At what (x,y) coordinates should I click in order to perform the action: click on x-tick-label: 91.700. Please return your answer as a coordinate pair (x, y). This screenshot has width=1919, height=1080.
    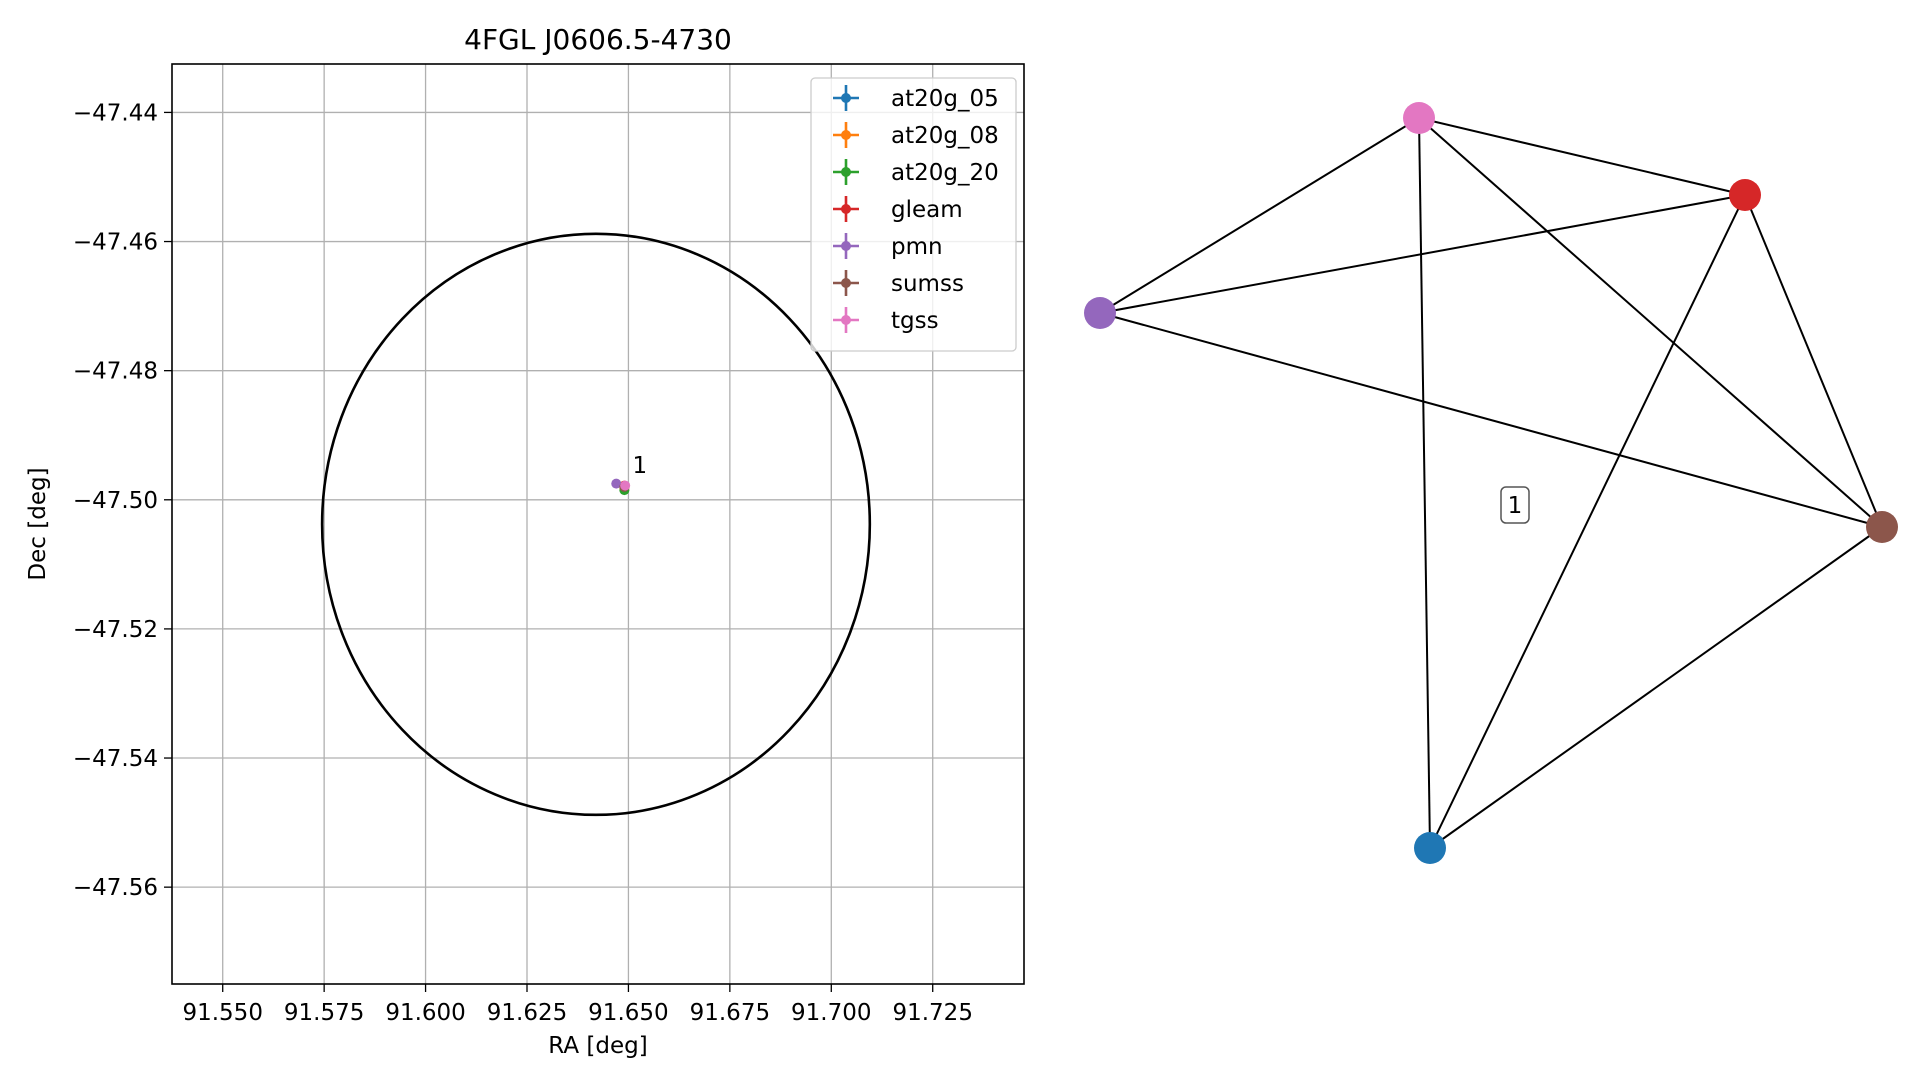
    Looking at the image, I should click on (831, 1013).